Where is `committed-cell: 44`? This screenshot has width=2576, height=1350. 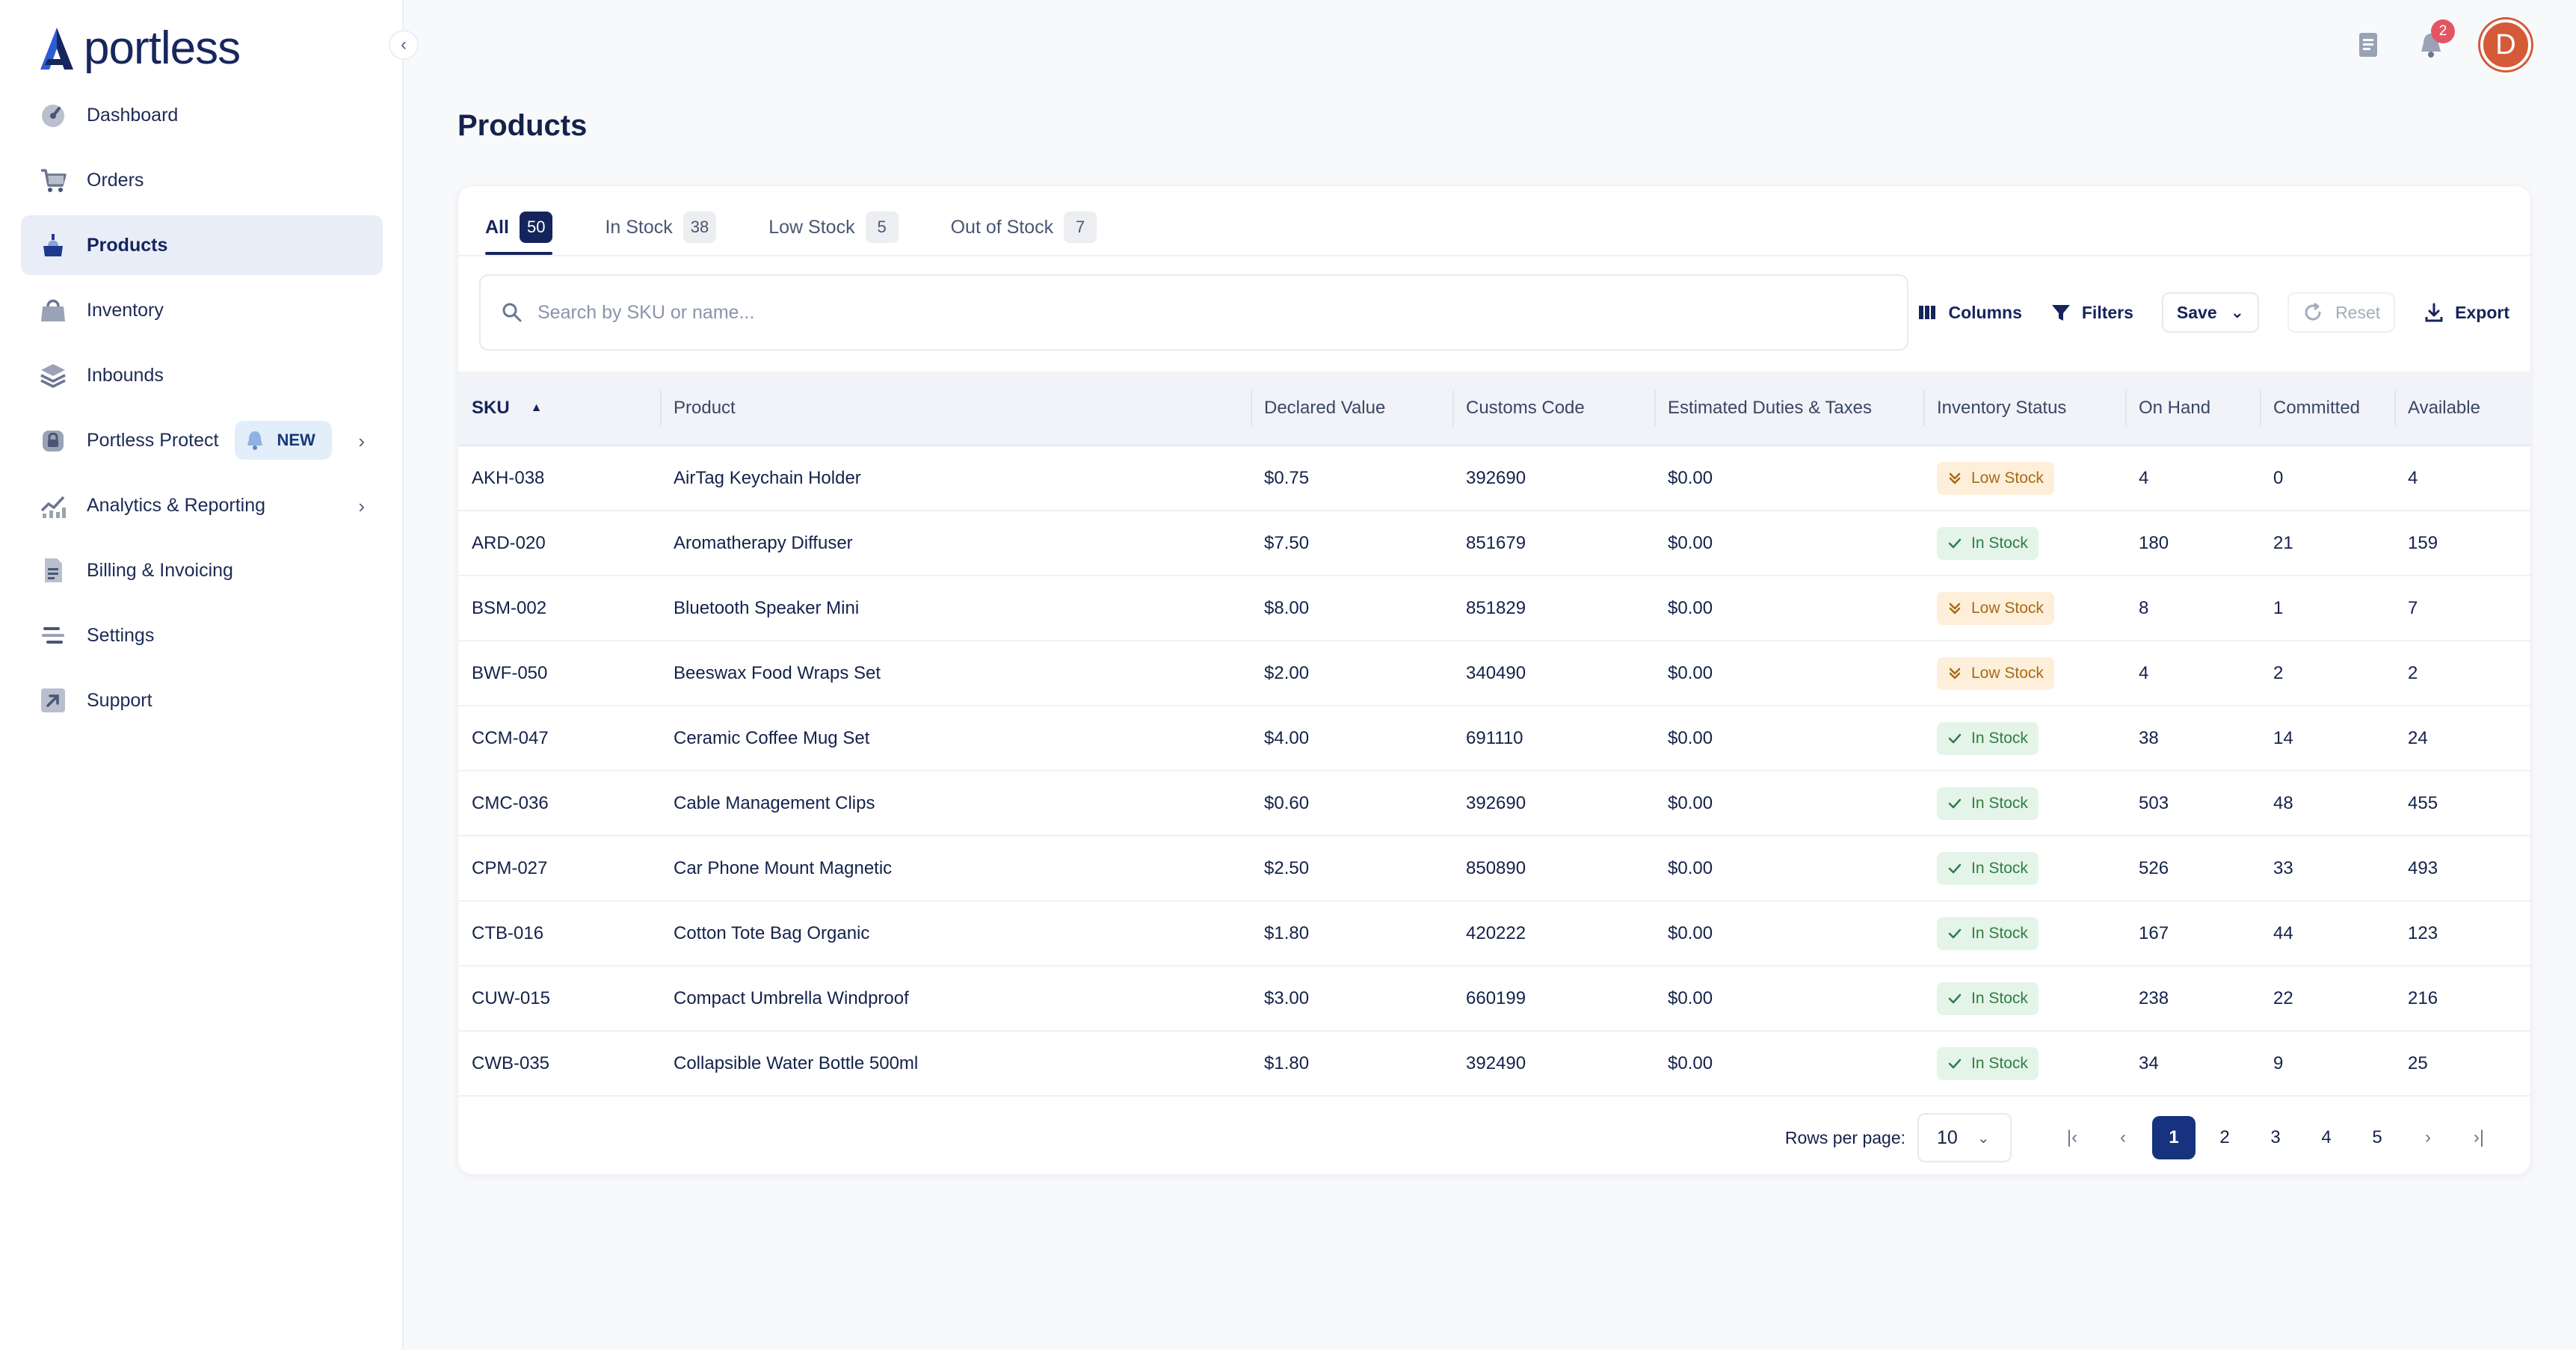 committed-cell: 44 is located at coordinates (2283, 932).